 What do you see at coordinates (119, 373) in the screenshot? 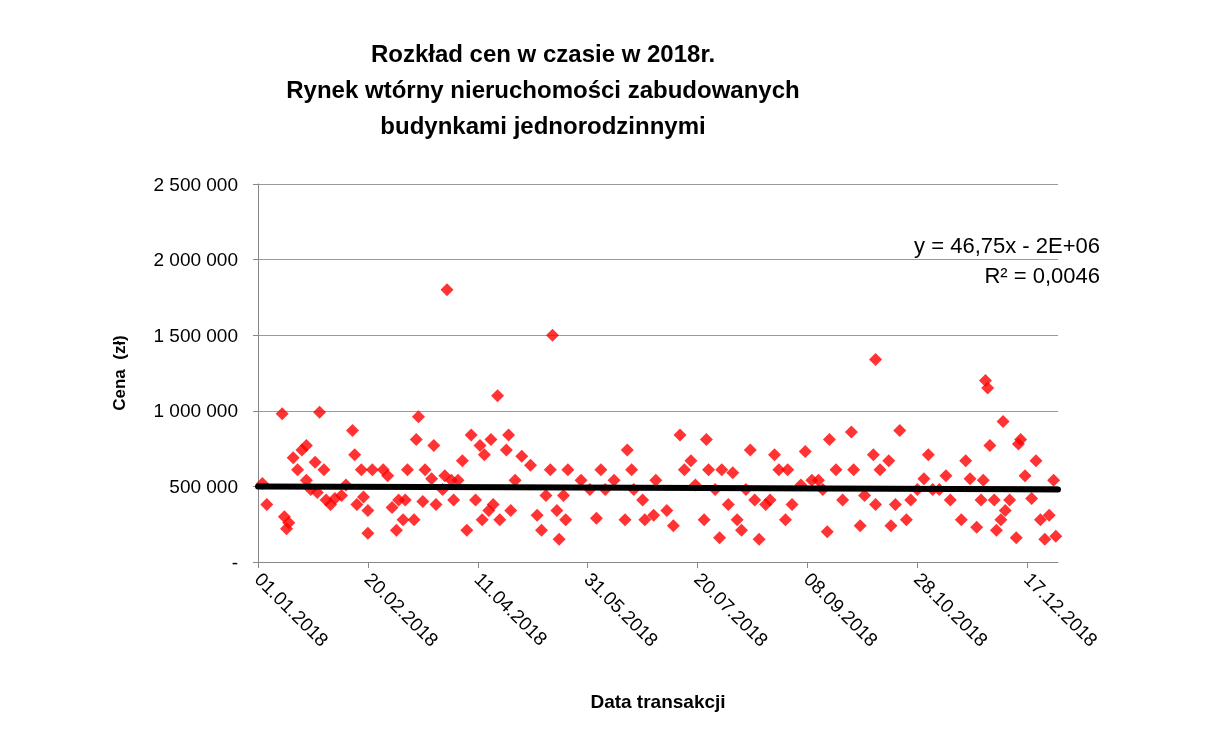
I see `y-axis-title: Cena (zł)` at bounding box center [119, 373].